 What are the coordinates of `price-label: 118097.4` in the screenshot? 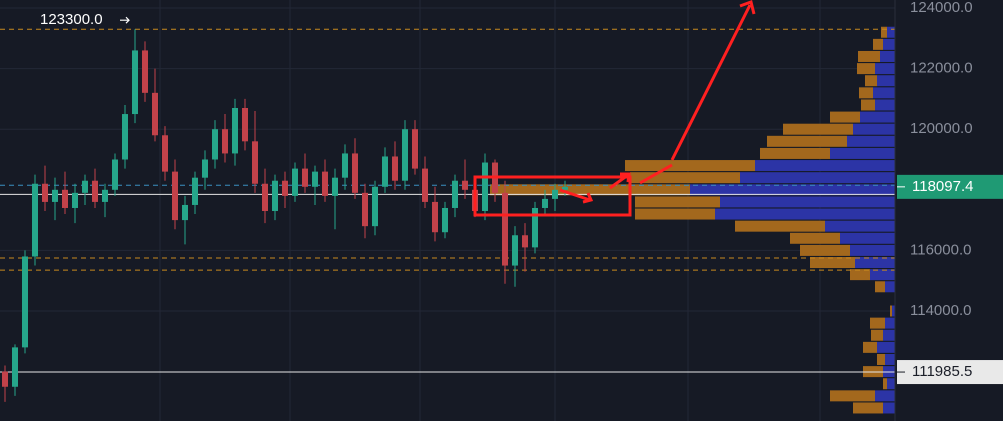 It's located at (942, 186).